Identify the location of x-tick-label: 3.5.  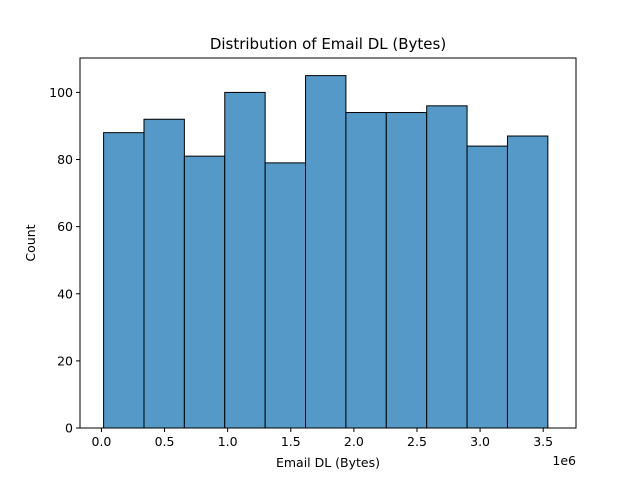
(543, 441).